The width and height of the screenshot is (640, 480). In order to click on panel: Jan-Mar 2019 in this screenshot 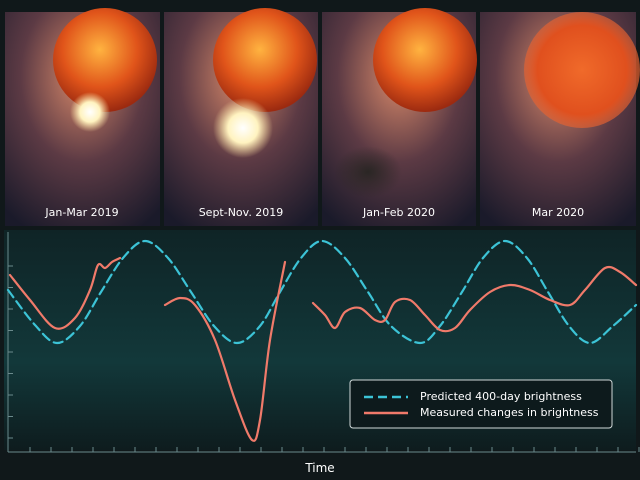, I will do `click(82, 117)`.